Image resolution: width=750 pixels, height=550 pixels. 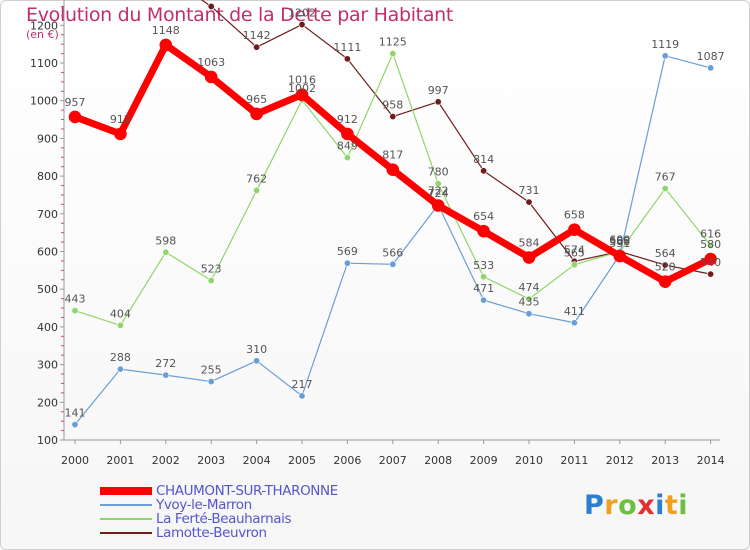 I want to click on unit-label: (en €), so click(x=42, y=34).